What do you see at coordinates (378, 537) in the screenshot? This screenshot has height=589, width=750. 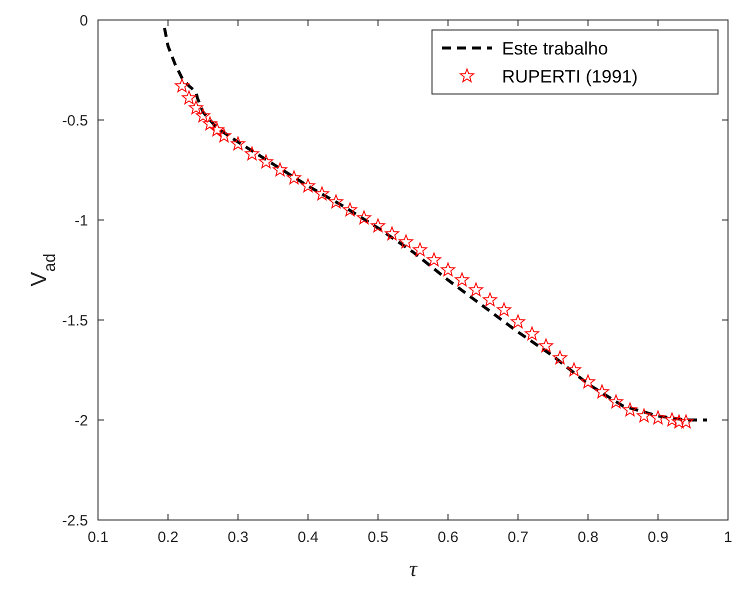 I see `x-tick-label: 0.5` at bounding box center [378, 537].